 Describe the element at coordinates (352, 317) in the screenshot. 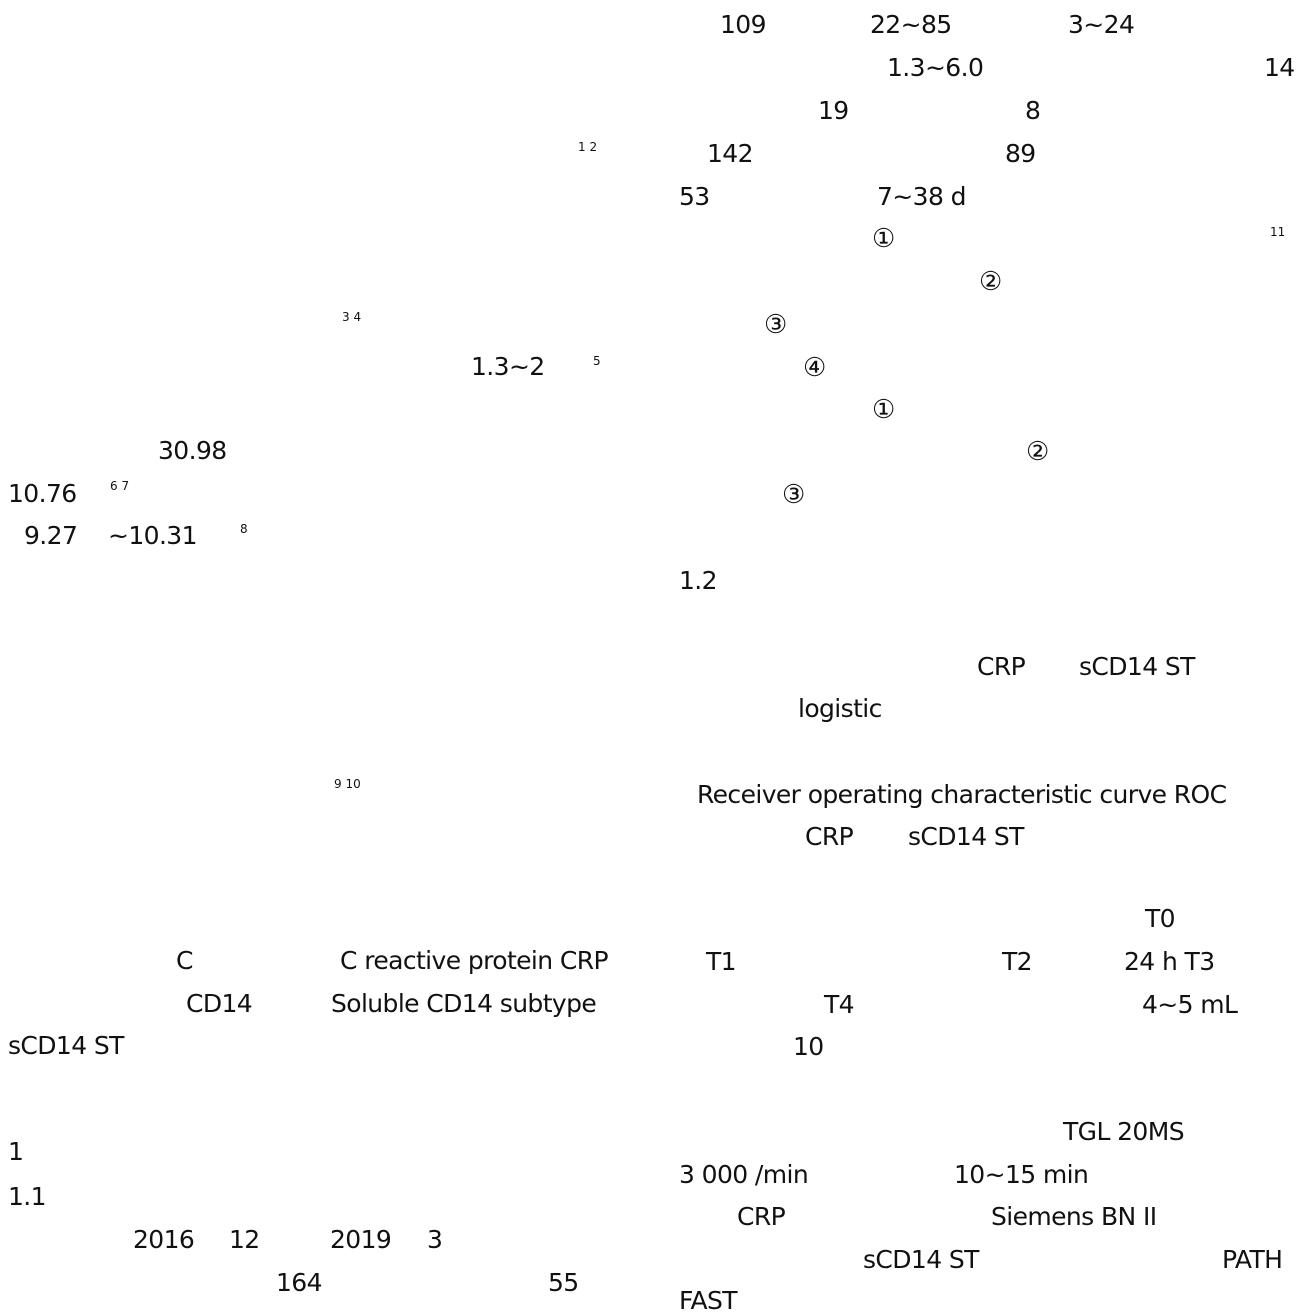

I see `citation-ref: 3 4` at that location.